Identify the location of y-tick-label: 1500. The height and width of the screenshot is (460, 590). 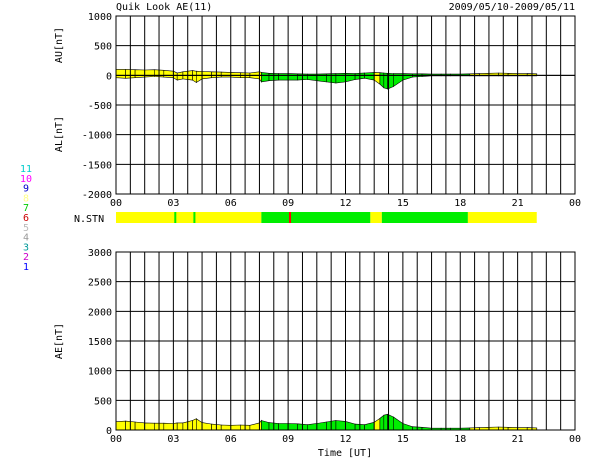
(100, 342).